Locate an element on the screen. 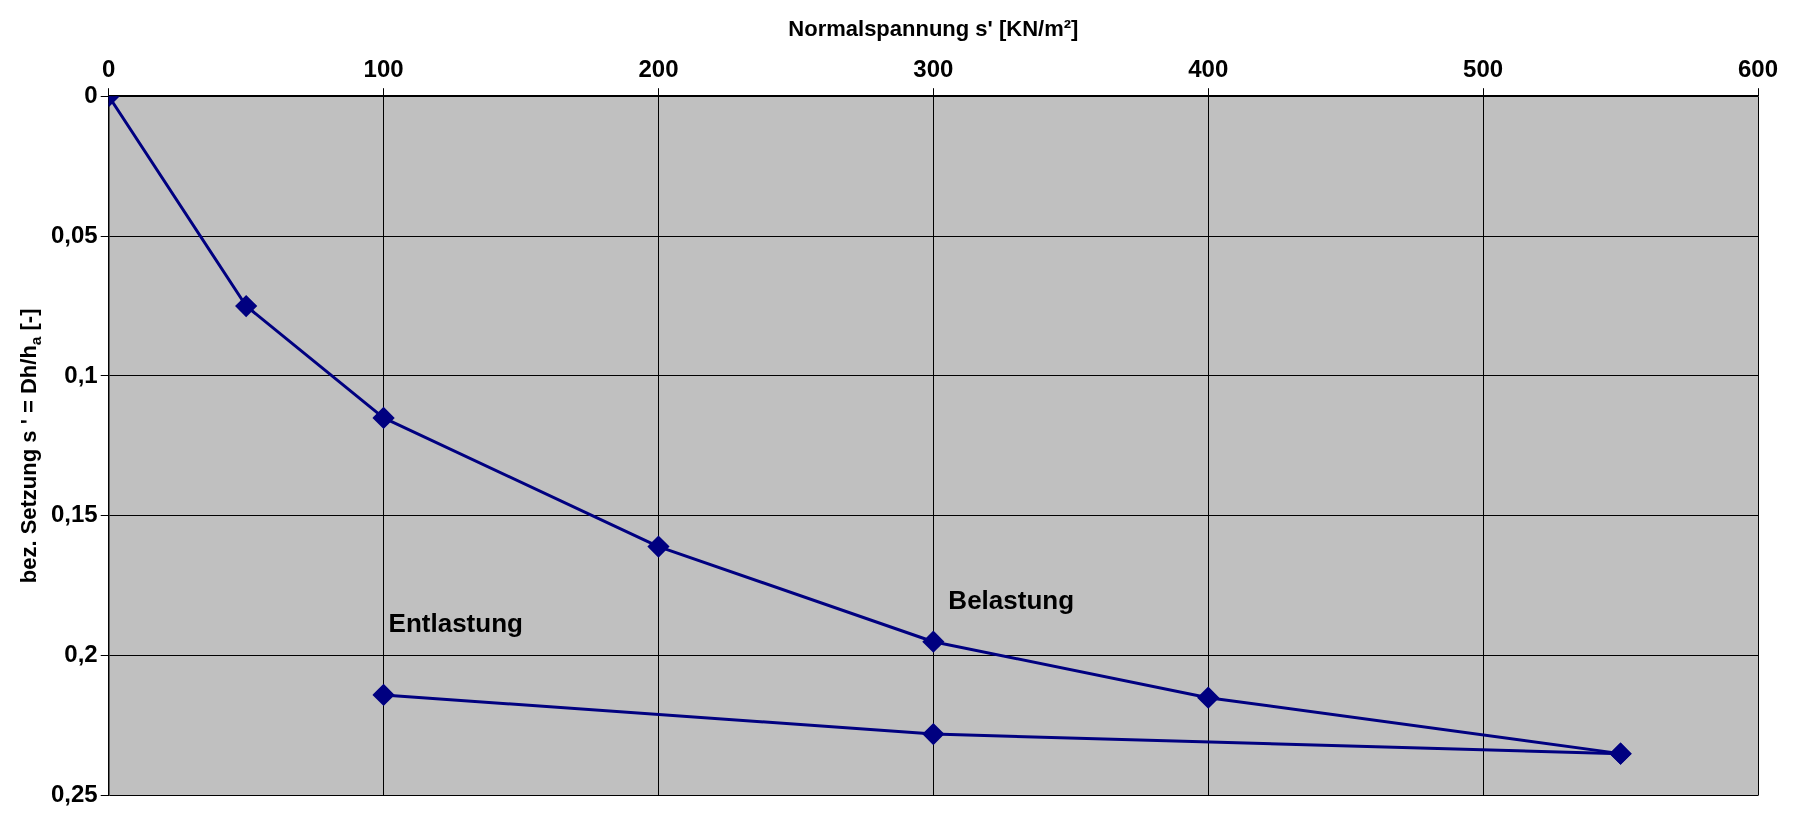  series-label: Entlastung is located at coordinates (455, 623).